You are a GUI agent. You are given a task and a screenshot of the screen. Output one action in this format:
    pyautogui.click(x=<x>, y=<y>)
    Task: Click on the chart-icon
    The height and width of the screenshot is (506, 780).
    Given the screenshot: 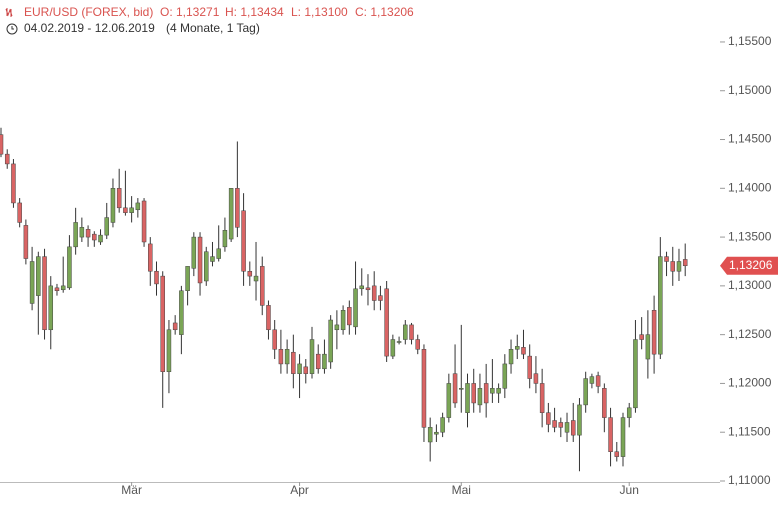 What is the action you would take?
    pyautogui.click(x=9, y=12)
    